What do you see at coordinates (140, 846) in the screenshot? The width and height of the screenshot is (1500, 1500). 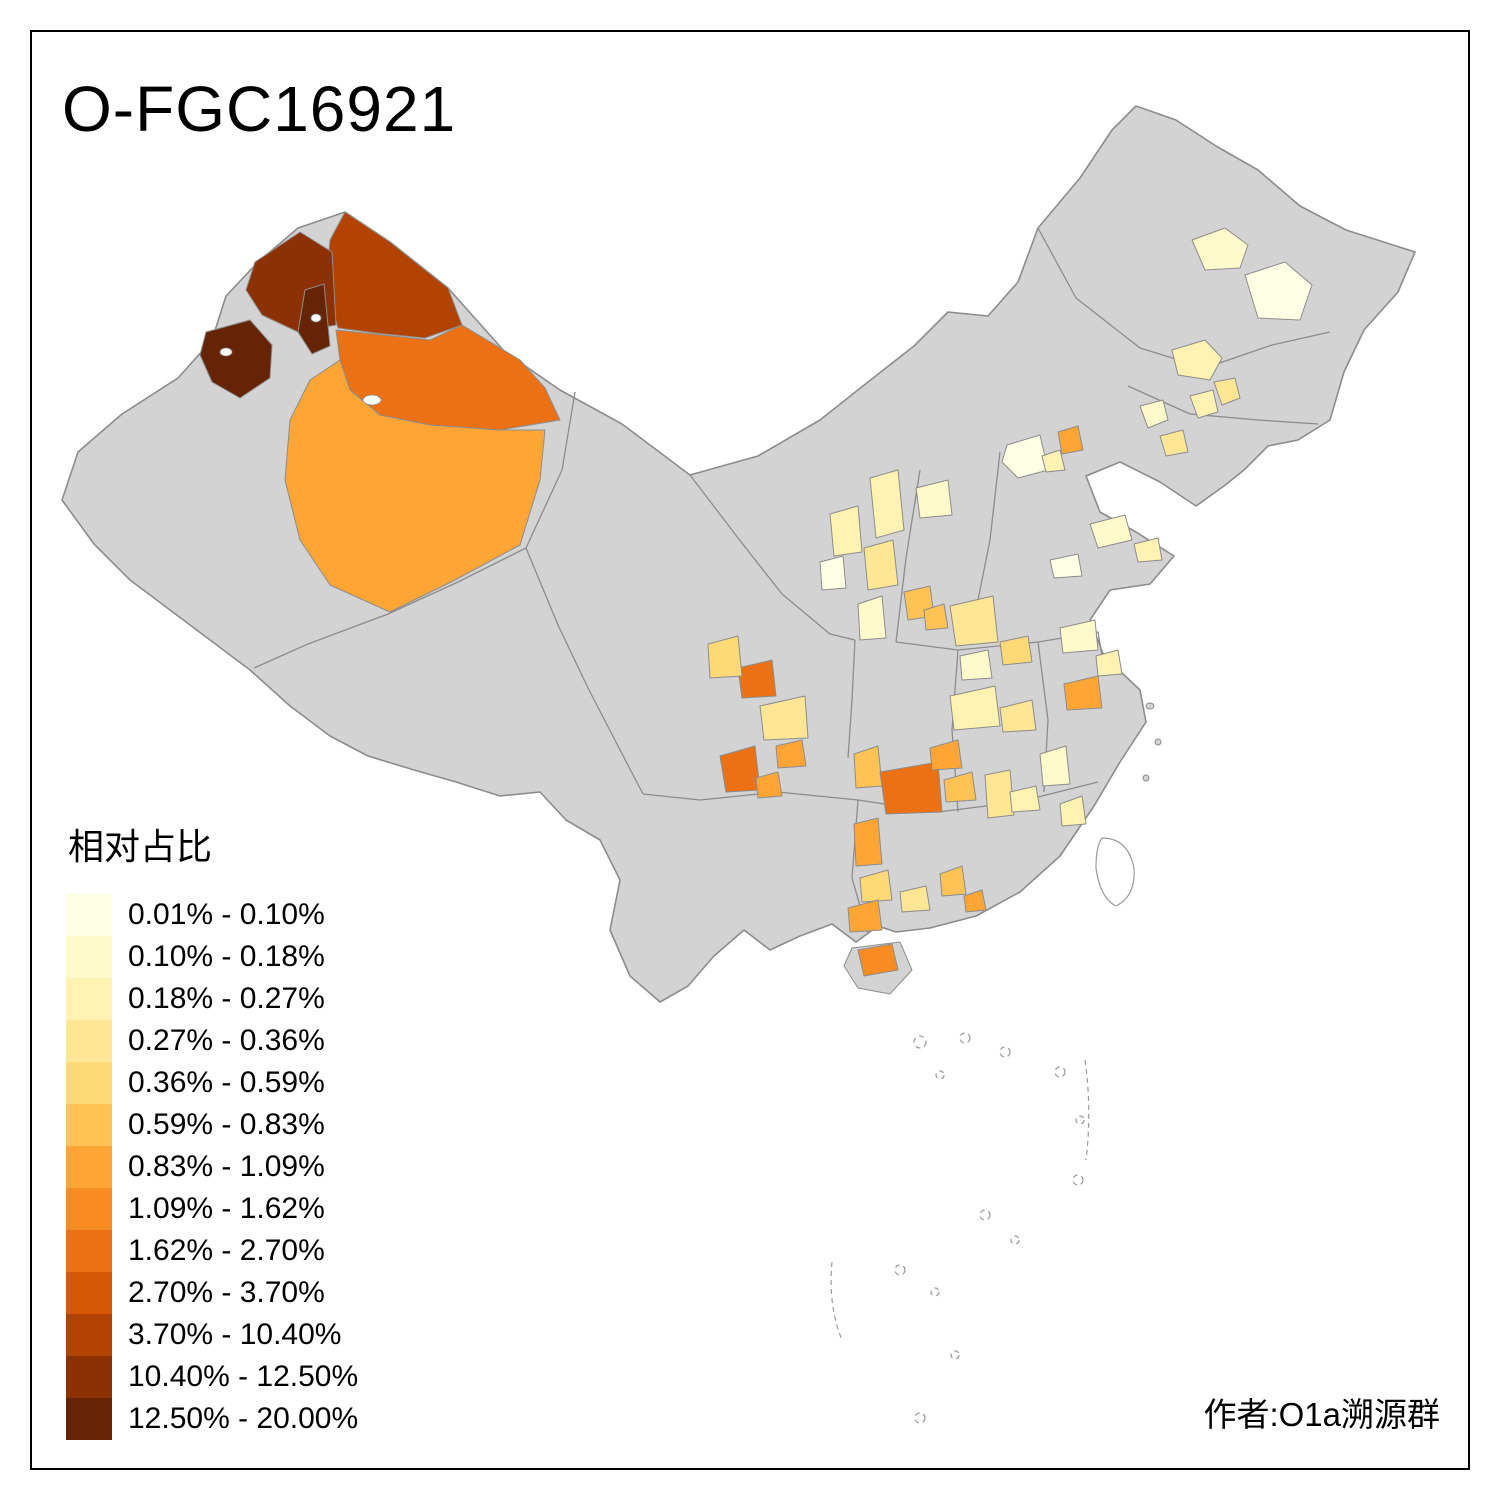 I see `legend-title: 相对占比` at bounding box center [140, 846].